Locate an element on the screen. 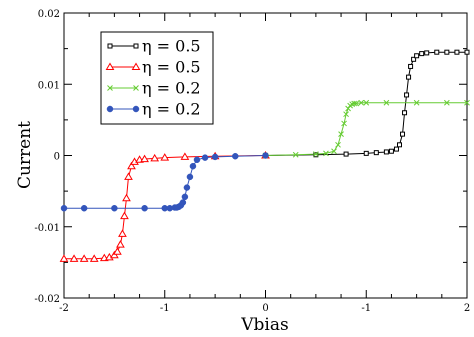 The width and height of the screenshot is (474, 337). series-3-line is located at coordinates (366, 129).